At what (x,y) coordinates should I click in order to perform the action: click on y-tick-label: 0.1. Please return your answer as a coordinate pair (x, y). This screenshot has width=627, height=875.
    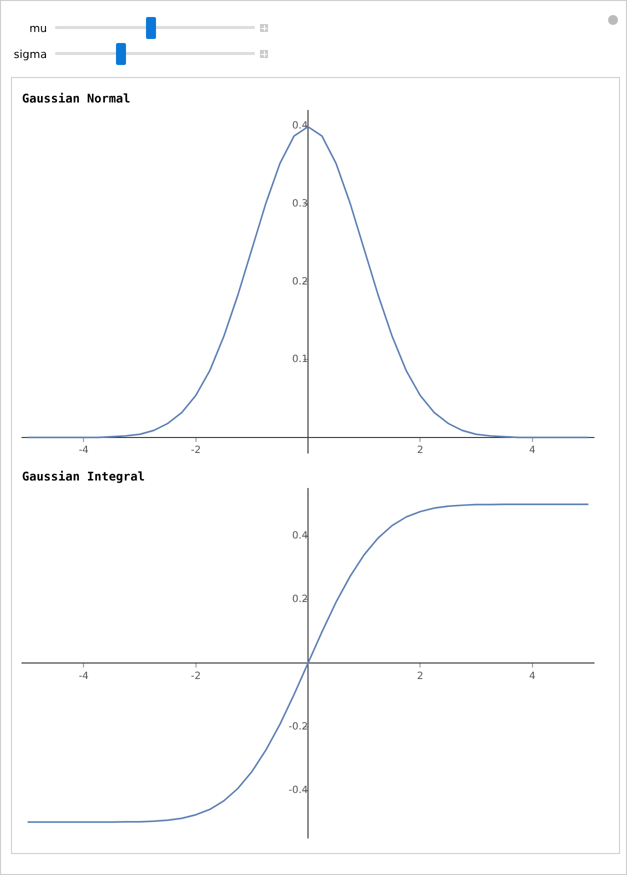
    Looking at the image, I should click on (300, 360).